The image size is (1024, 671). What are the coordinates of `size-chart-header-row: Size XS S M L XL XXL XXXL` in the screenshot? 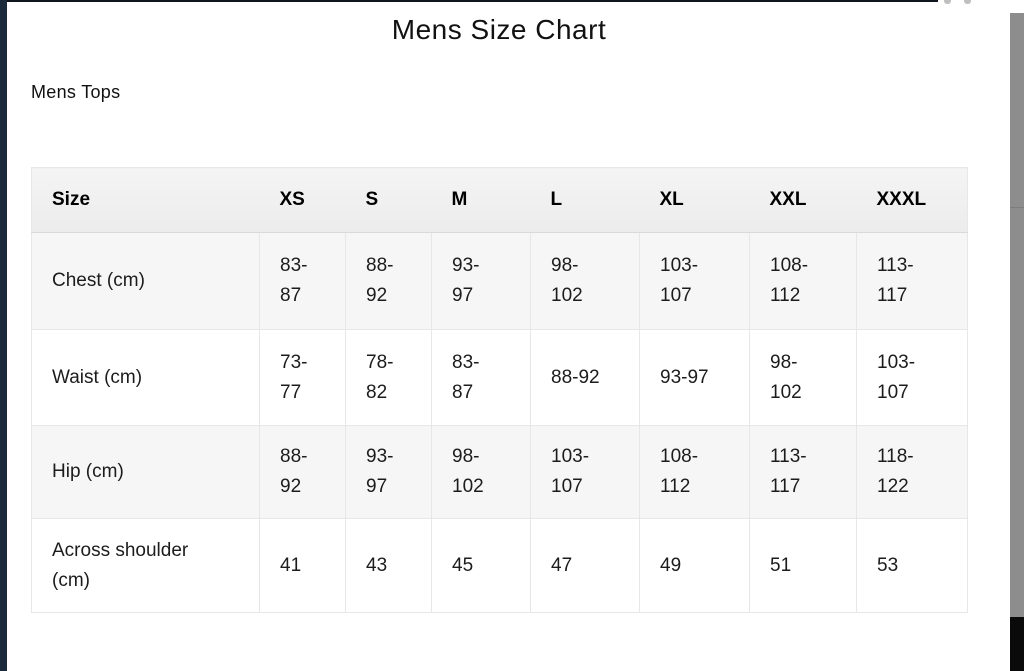 It's located at (499, 200).